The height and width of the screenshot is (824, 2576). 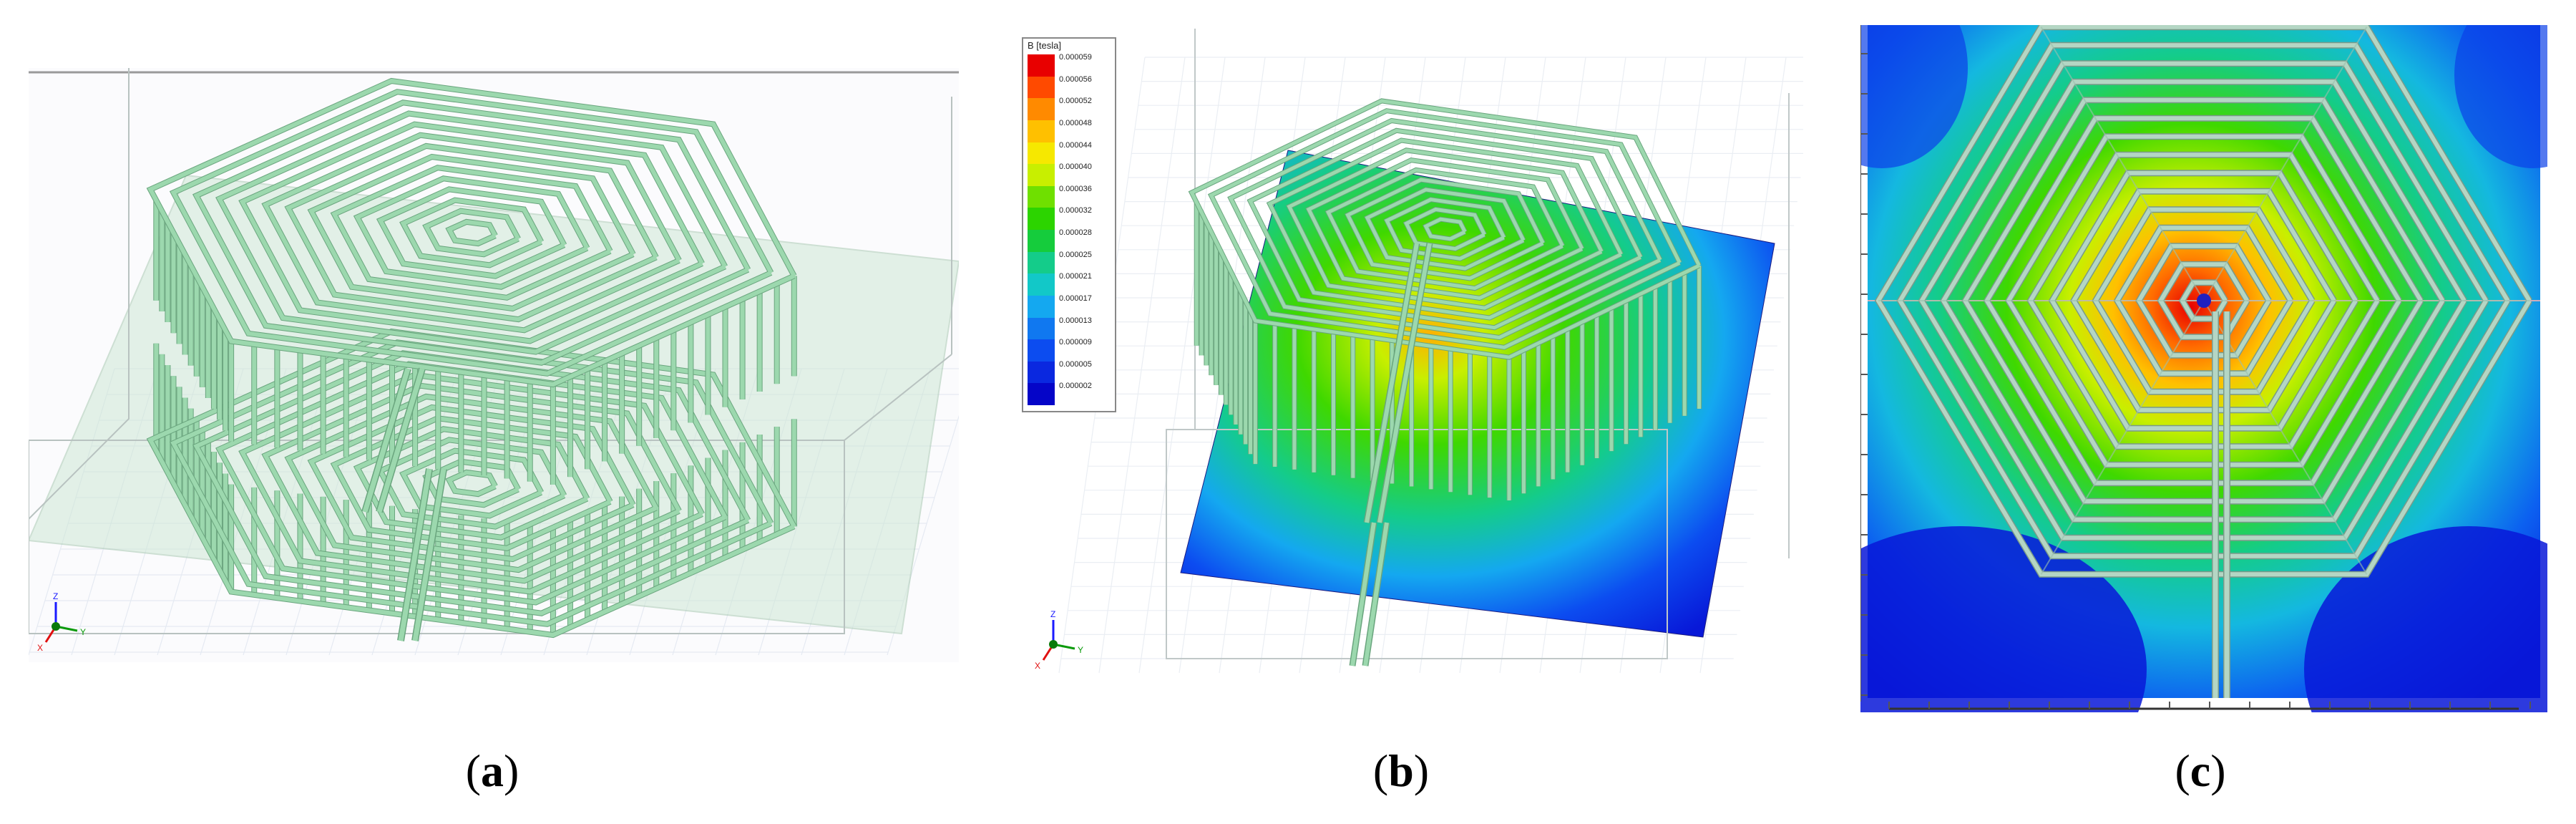 I want to click on center-marker, so click(x=2204, y=301).